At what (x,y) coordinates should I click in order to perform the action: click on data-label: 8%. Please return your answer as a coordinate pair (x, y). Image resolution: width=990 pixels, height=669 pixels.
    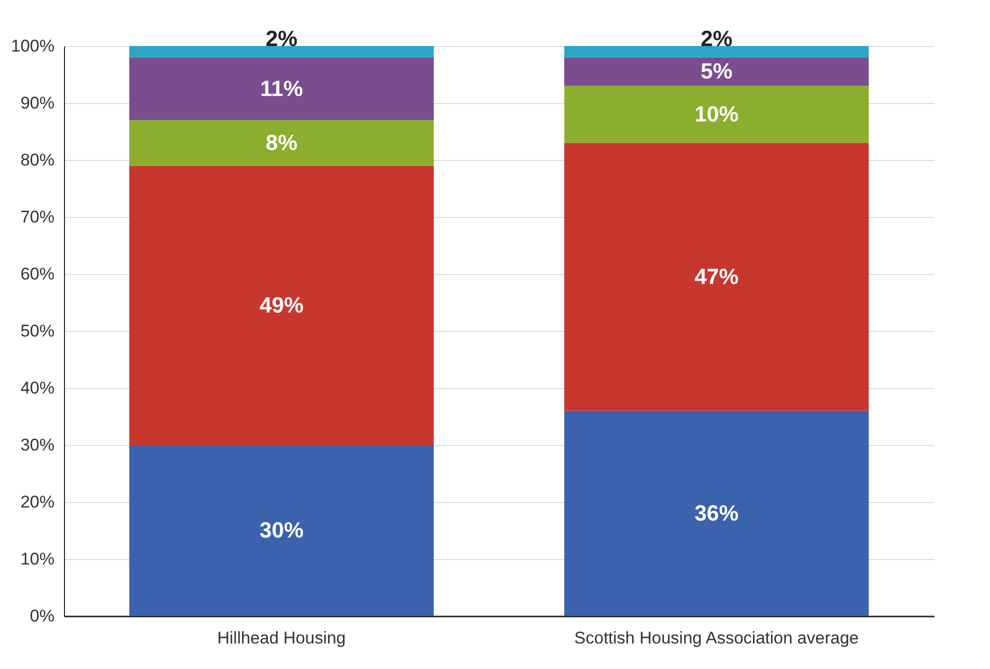
    Looking at the image, I should click on (282, 142).